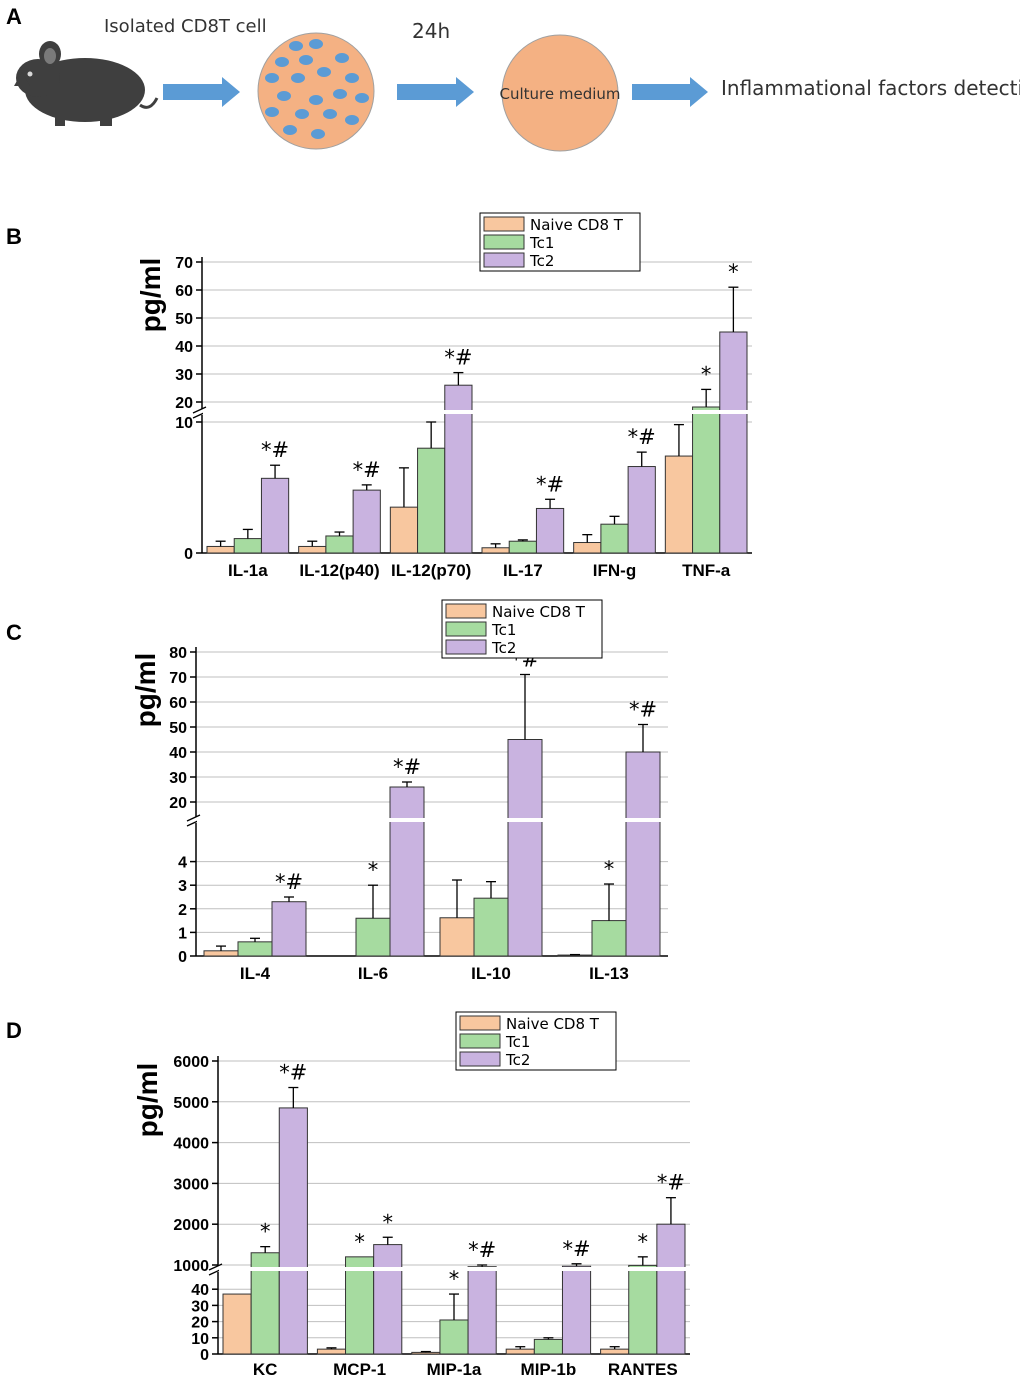  I want to click on bar-ifn-g-tc2, so click(641, 510).